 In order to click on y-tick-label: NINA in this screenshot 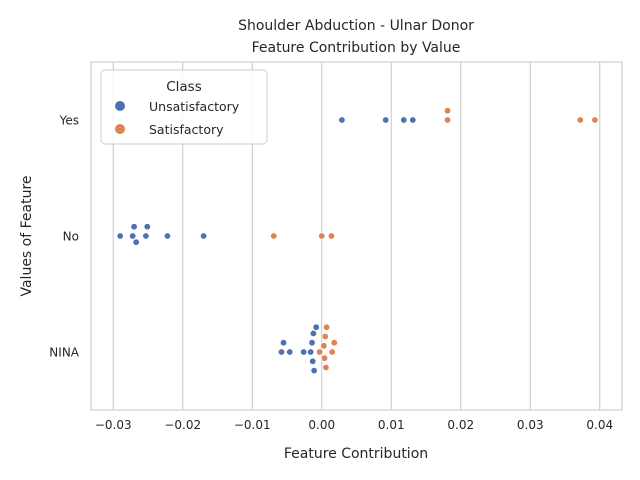, I will do `click(64, 353)`.